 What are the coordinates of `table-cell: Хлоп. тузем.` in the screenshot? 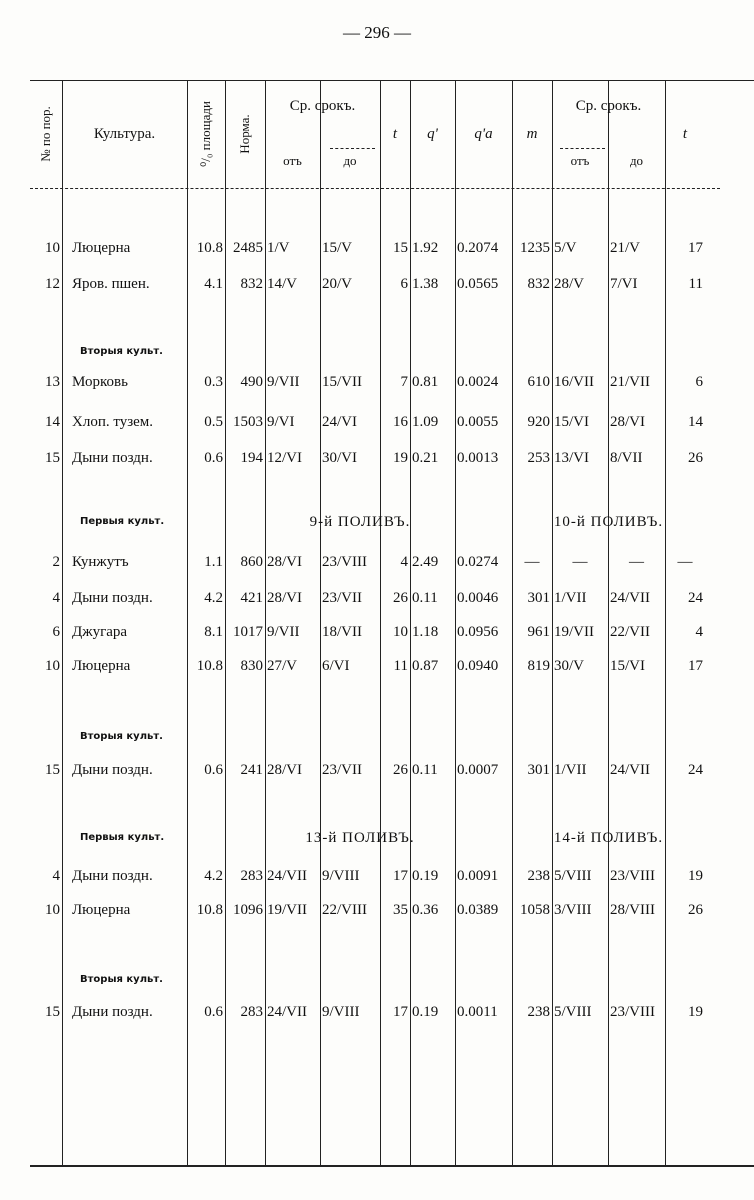 It's located at (113, 422).